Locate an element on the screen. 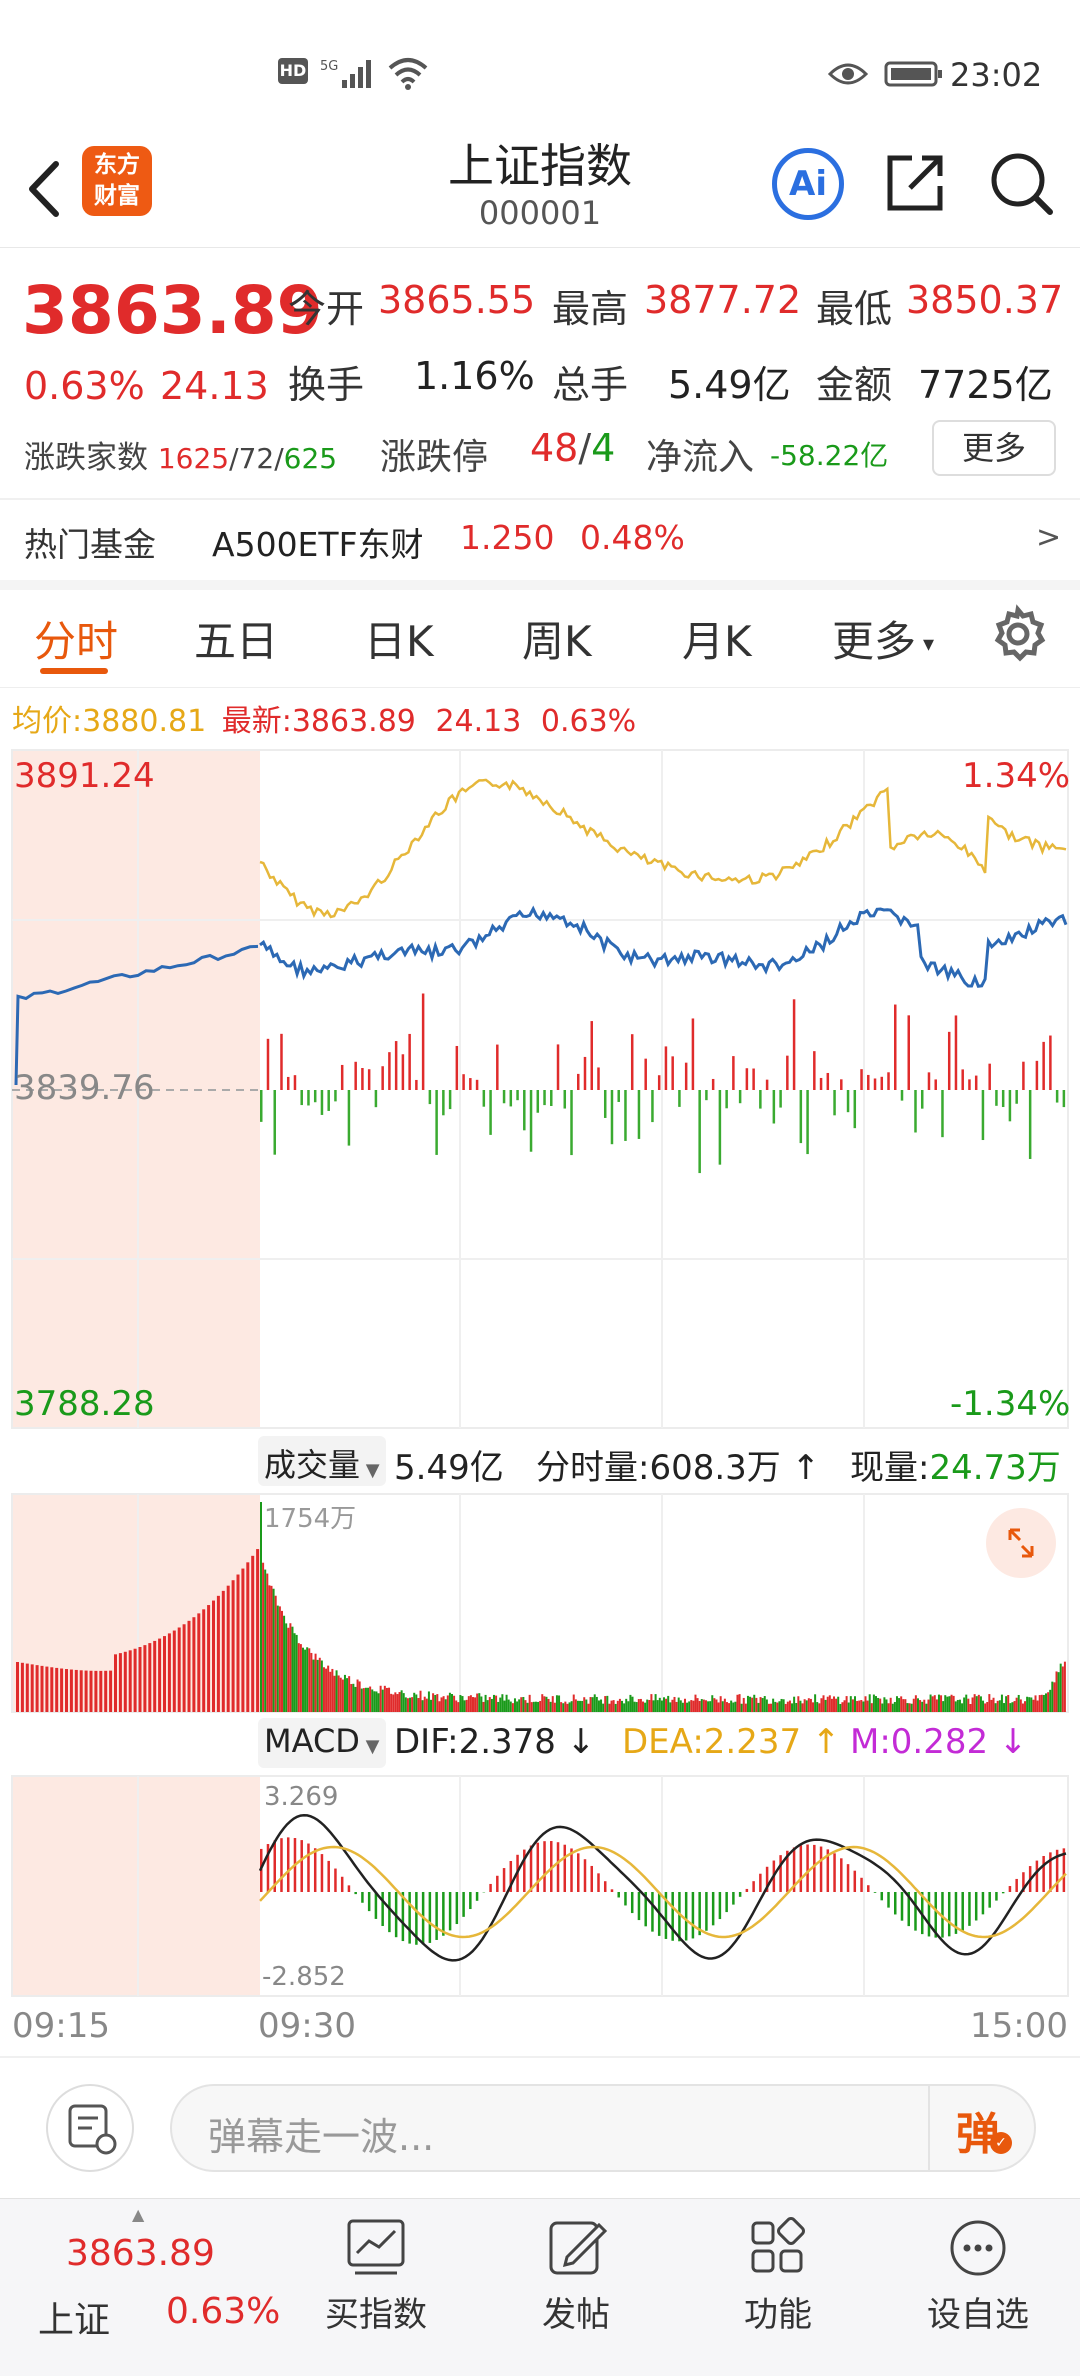 The height and width of the screenshot is (2377, 1080). time-label-open: 09:30 is located at coordinates (307, 2026).